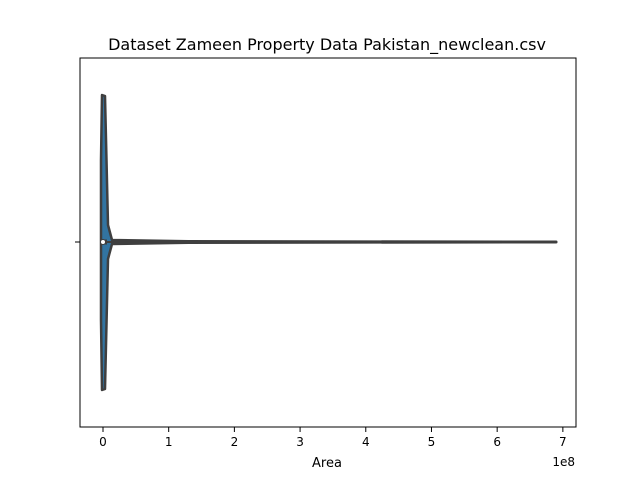 The image size is (640, 480). I want to click on x-tick-label: 4, so click(366, 442).